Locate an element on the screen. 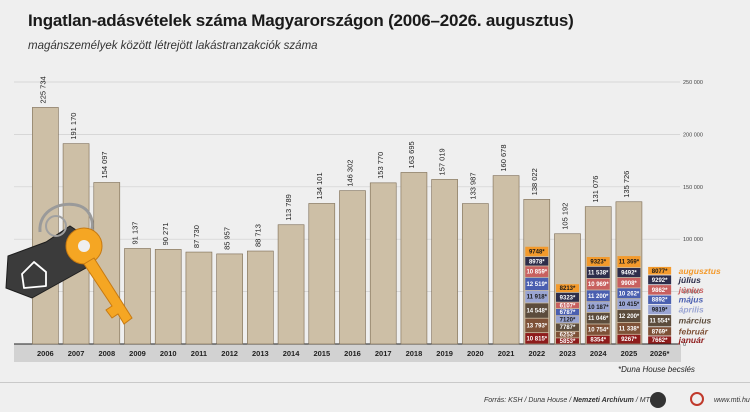 The height and width of the screenshot is (412, 750). y-tick-label: 100 000 is located at coordinates (693, 240).